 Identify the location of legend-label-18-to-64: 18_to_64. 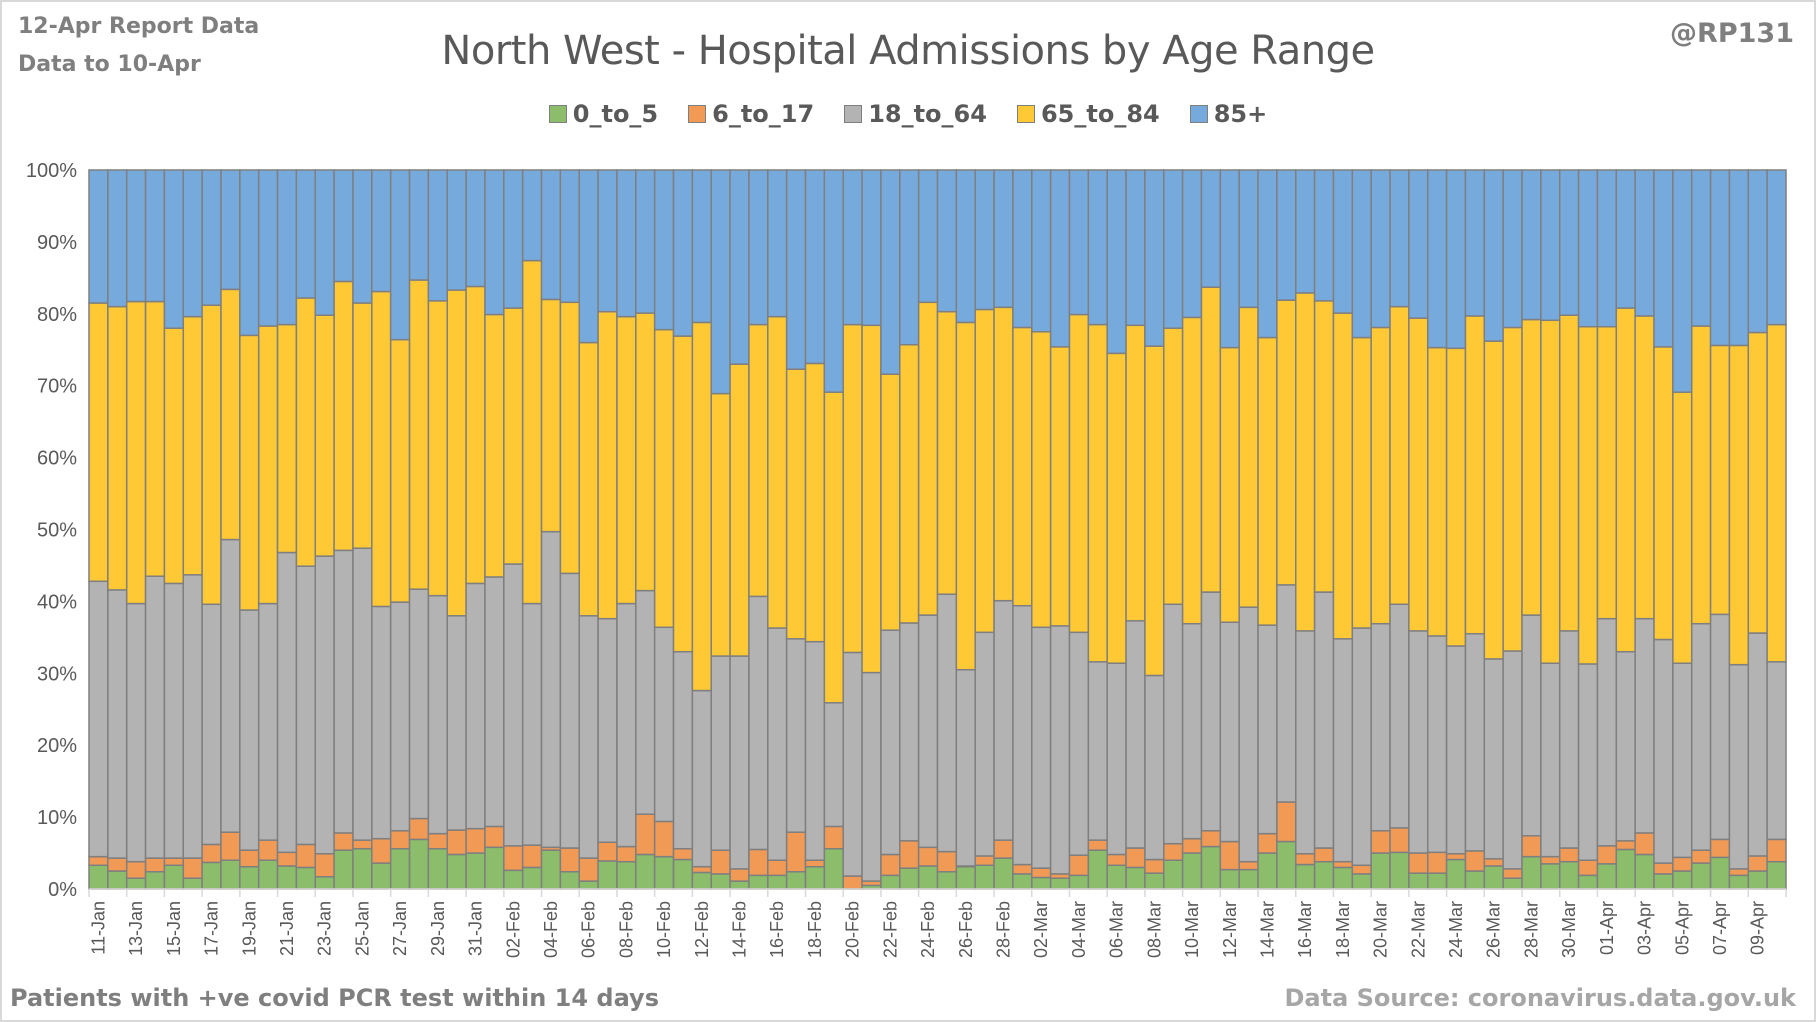
(927, 114).